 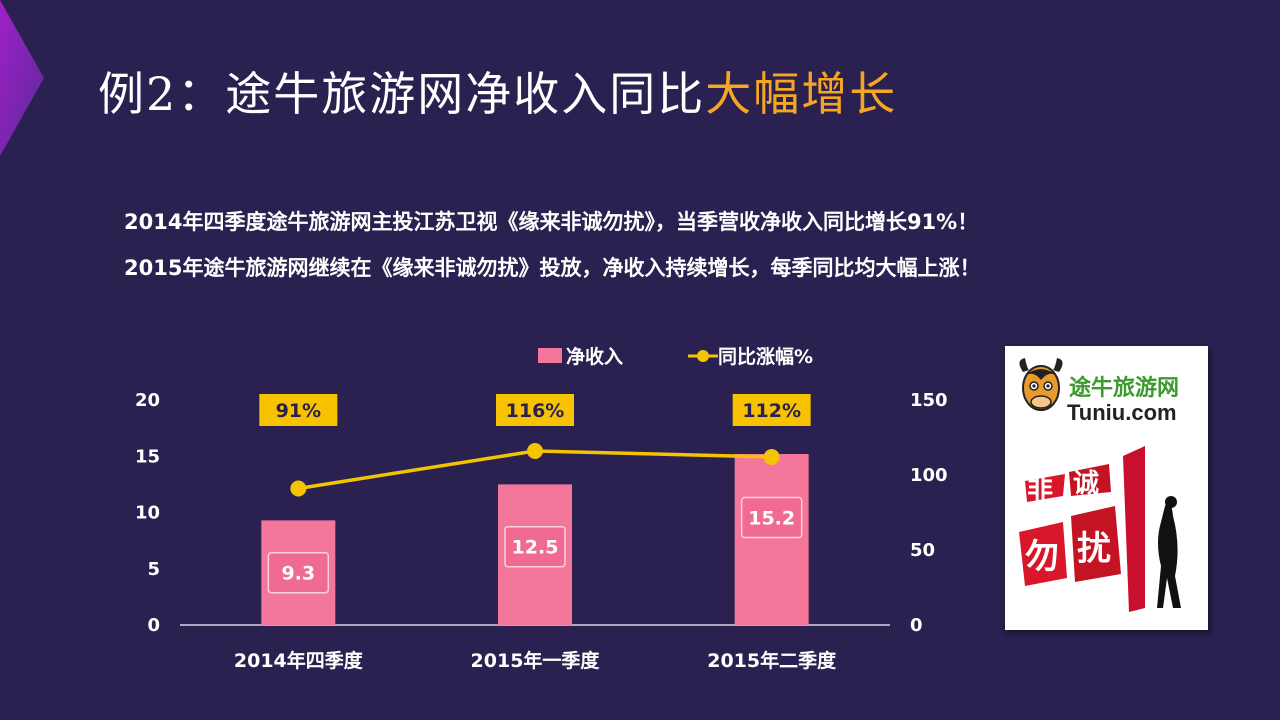 I want to click on growth-value-label: 91%, so click(x=298, y=411).